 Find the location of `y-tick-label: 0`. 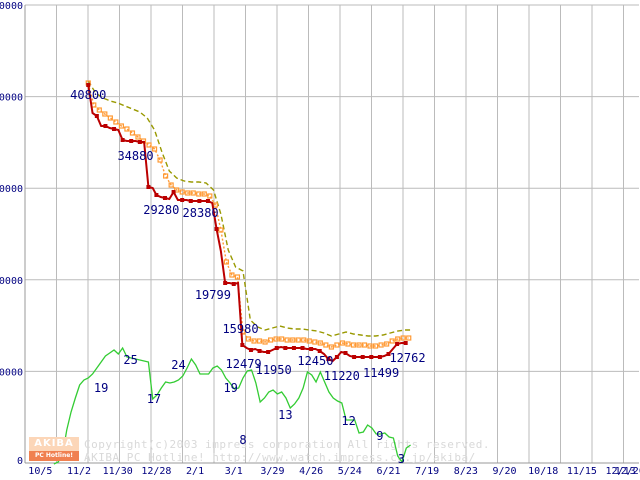

y-tick-label: 0 is located at coordinates (20, 461).